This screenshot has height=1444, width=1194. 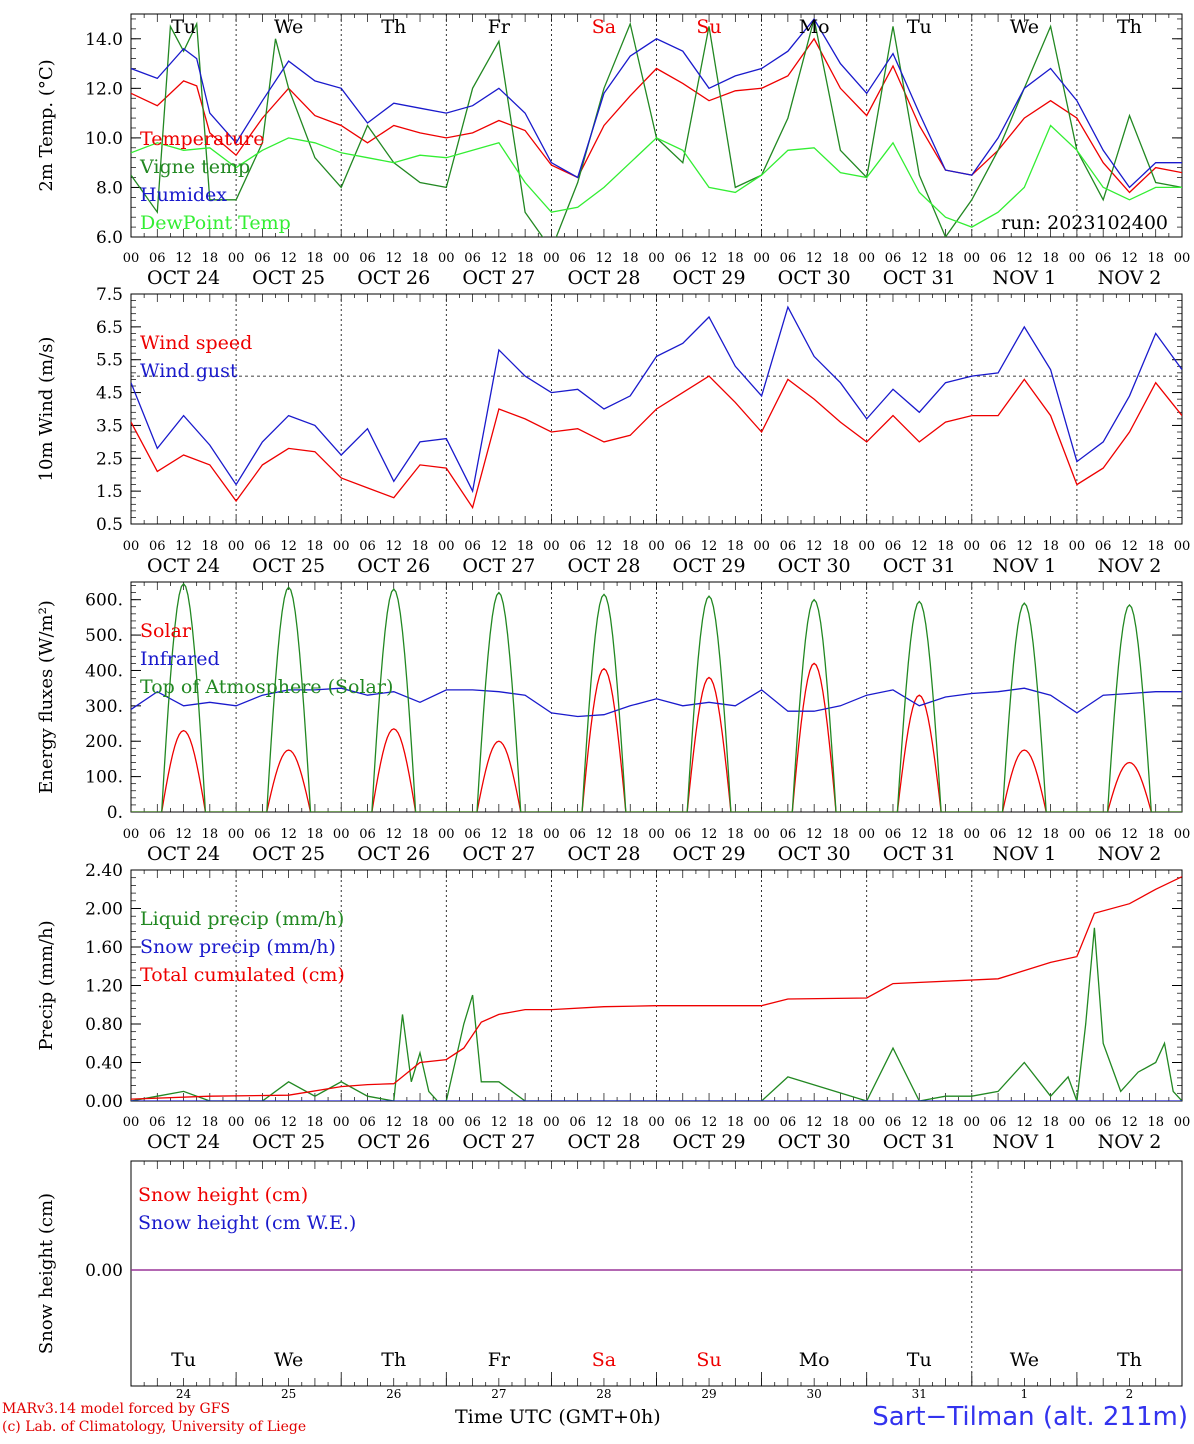 What do you see at coordinates (604, 27) in the screenshot?
I see `day-label-top: Sa` at bounding box center [604, 27].